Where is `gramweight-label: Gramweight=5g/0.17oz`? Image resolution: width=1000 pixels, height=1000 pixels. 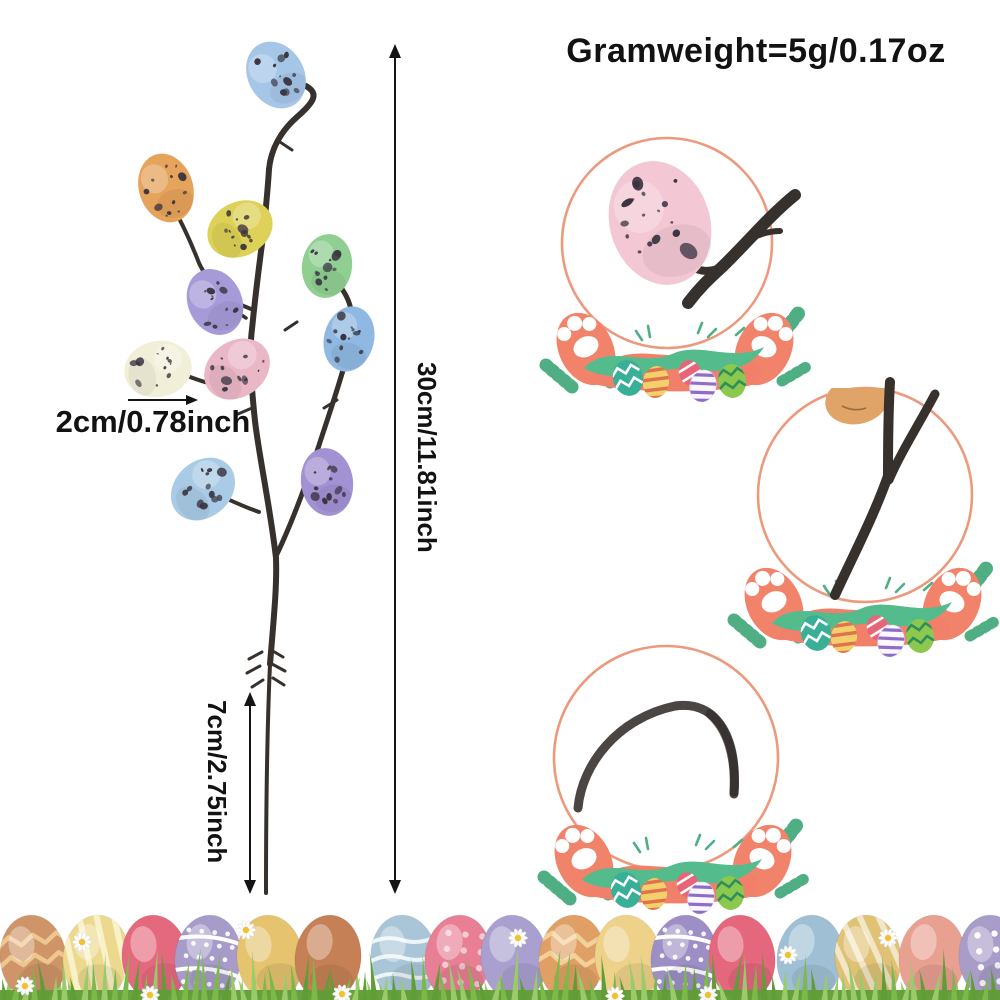
gramweight-label: Gramweight=5g/0.17oz is located at coordinates (756, 51).